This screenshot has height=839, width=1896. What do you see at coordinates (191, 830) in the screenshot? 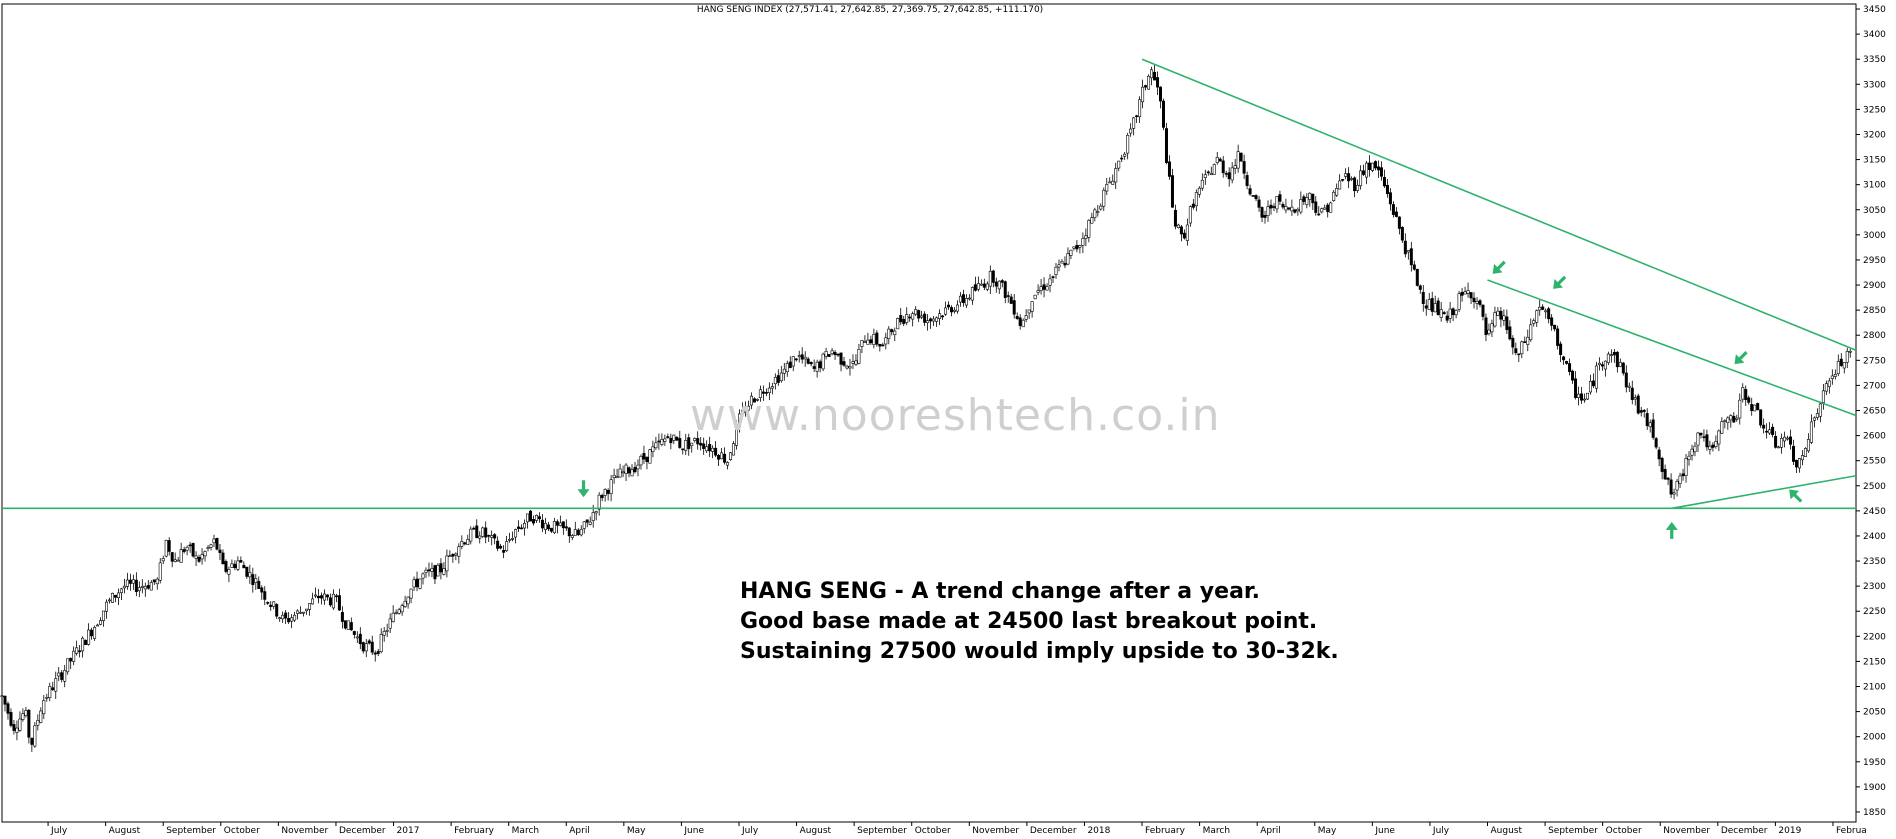
I see `x-tick-label: September` at bounding box center [191, 830].